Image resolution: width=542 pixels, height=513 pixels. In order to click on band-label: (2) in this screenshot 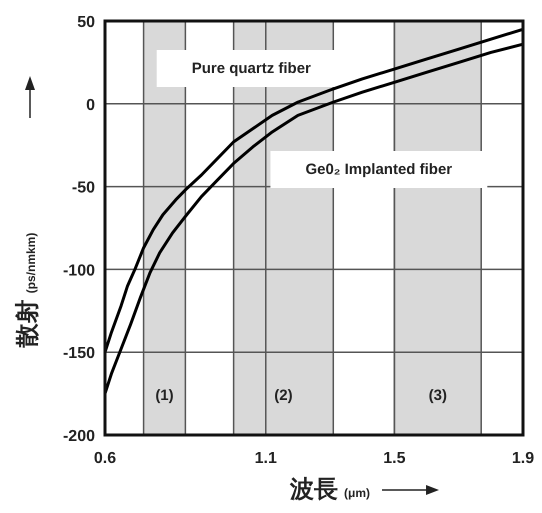, I will do `click(283, 395)`.